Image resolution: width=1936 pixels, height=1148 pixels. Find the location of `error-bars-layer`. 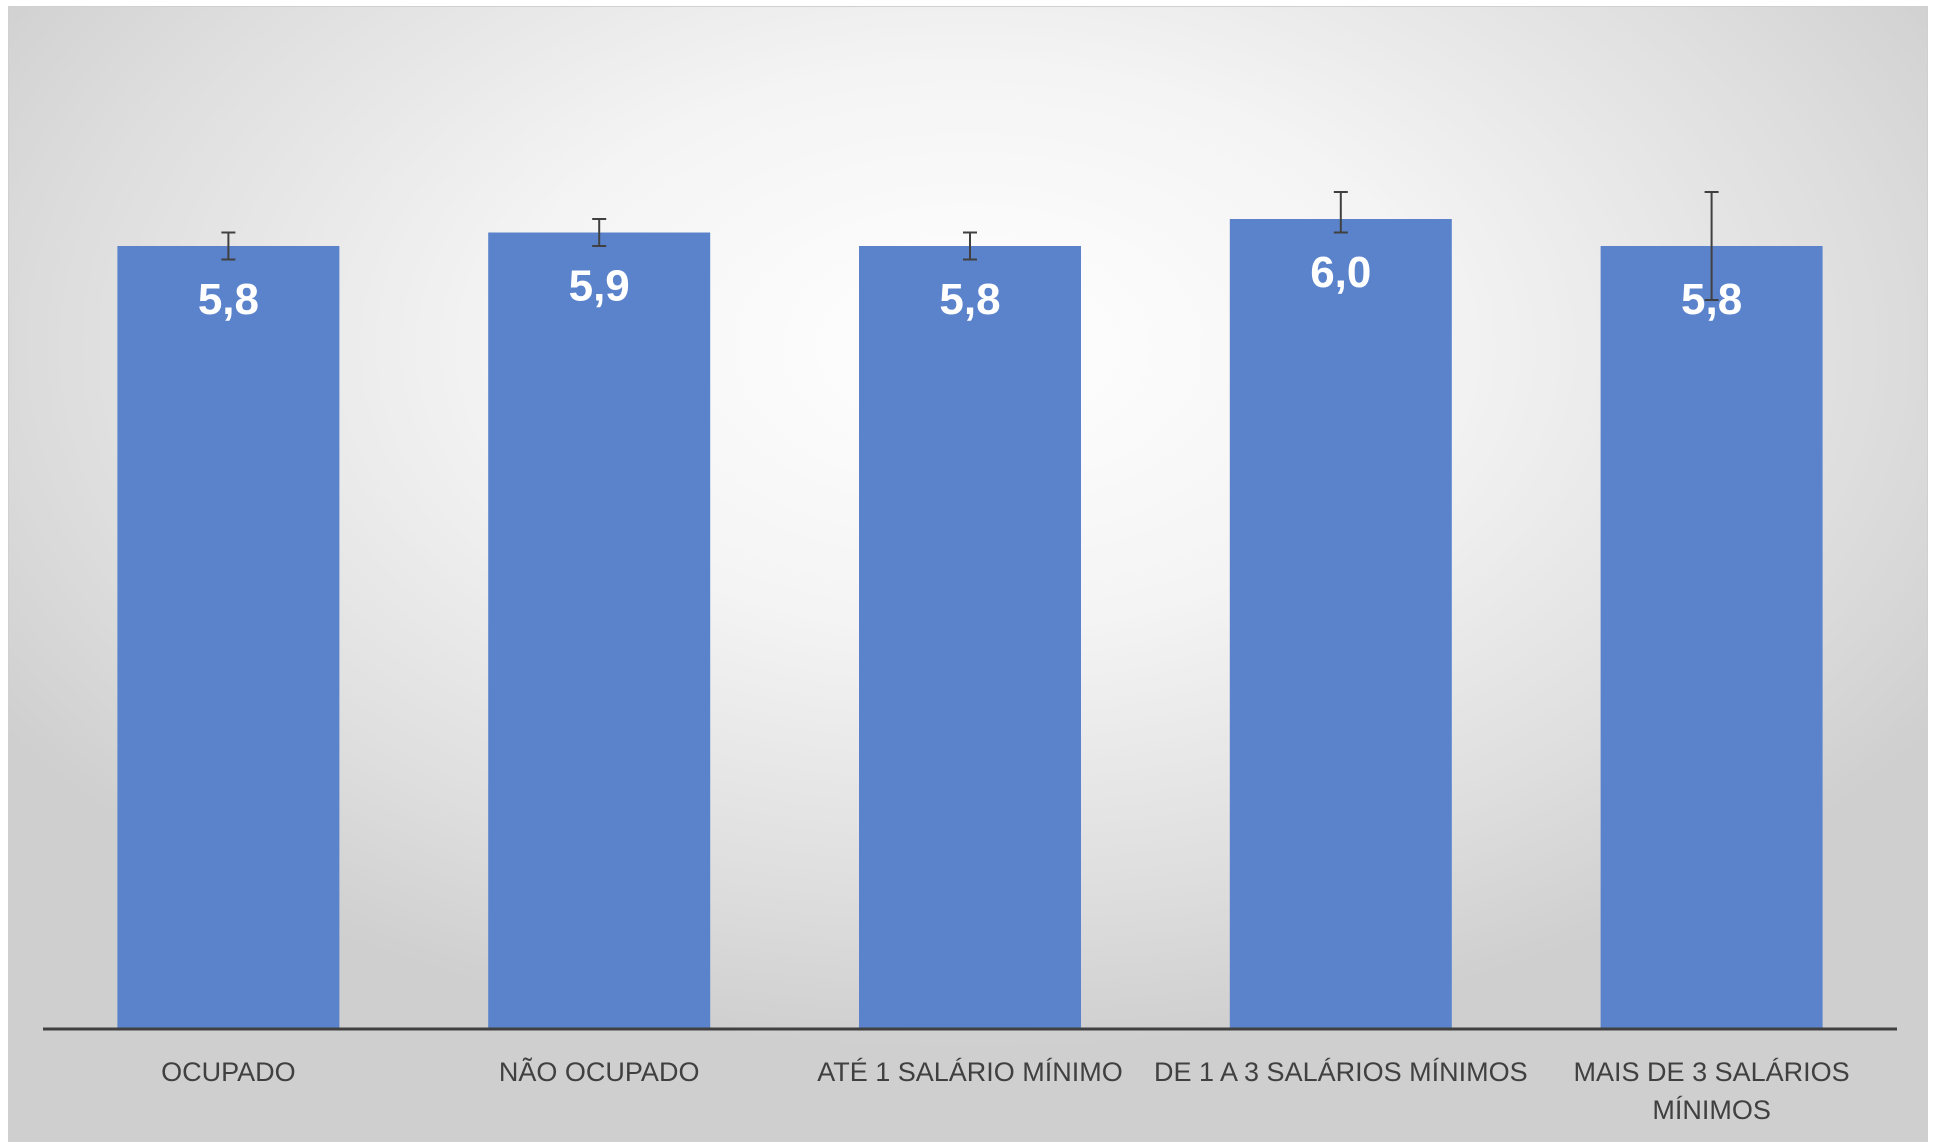

error-bars-layer is located at coordinates (970, 246).